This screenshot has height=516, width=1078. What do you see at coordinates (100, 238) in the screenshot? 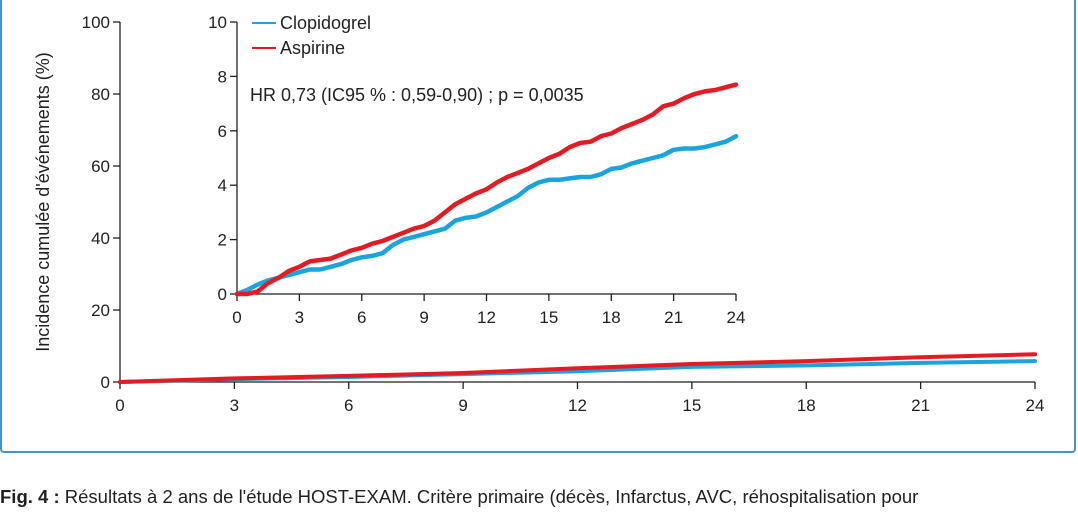
I see `main-y-tick-label: 40` at bounding box center [100, 238].